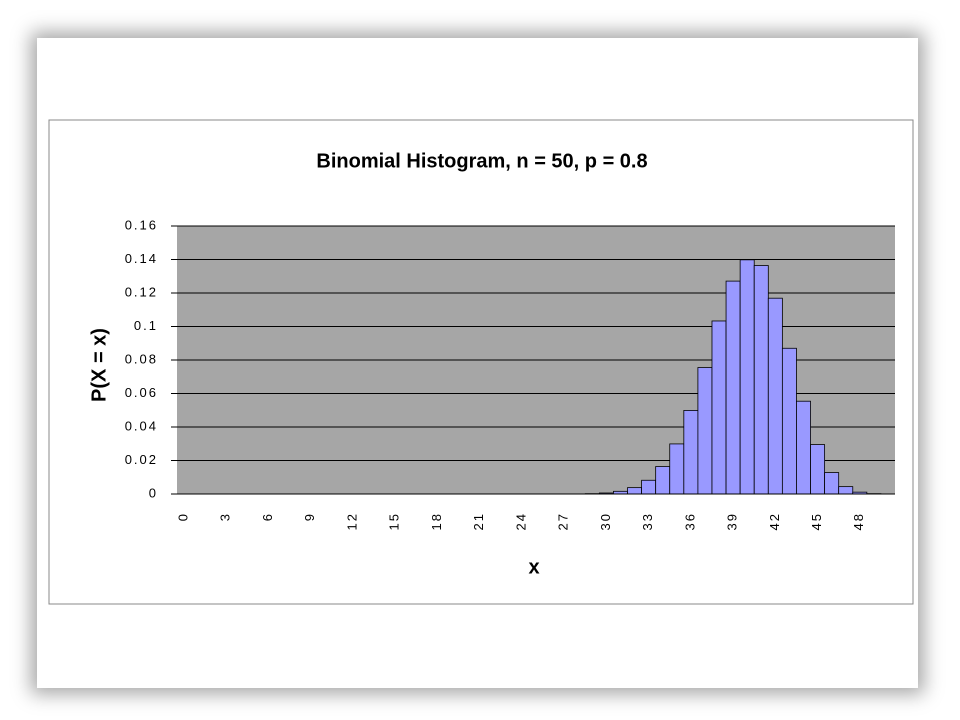 The width and height of the screenshot is (960, 720). I want to click on y-tick-label: 0.14, so click(141, 258).